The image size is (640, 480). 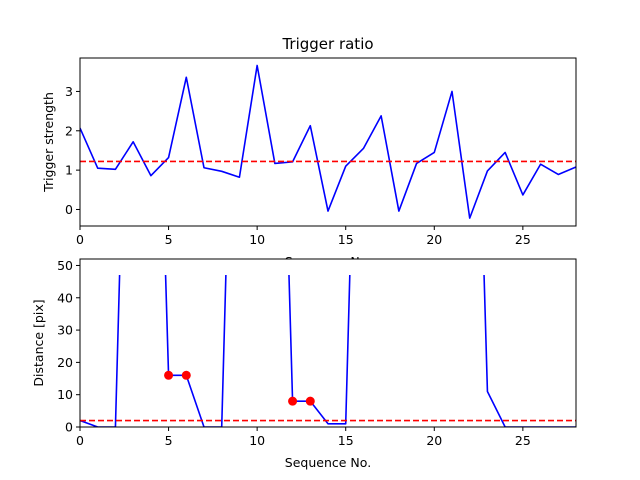 I want to click on y-tick-label: 50, so click(x=65, y=265).